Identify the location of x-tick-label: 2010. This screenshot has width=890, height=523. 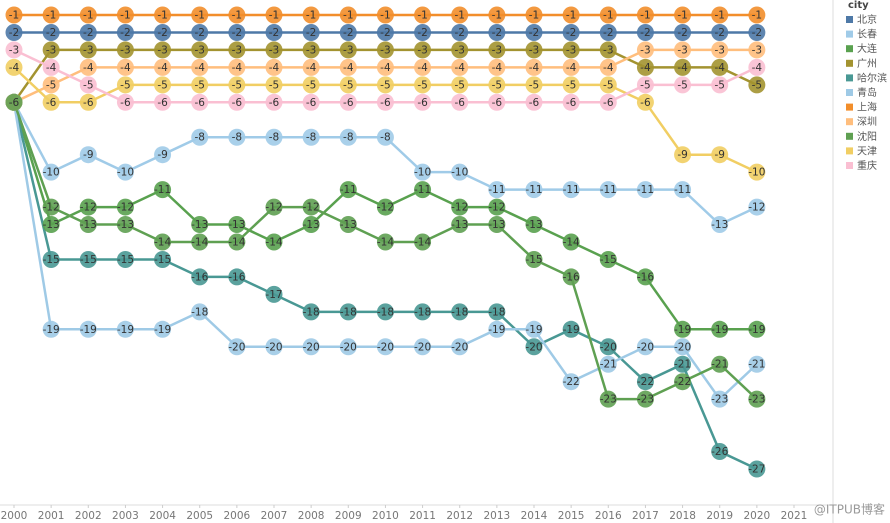
(385, 516).